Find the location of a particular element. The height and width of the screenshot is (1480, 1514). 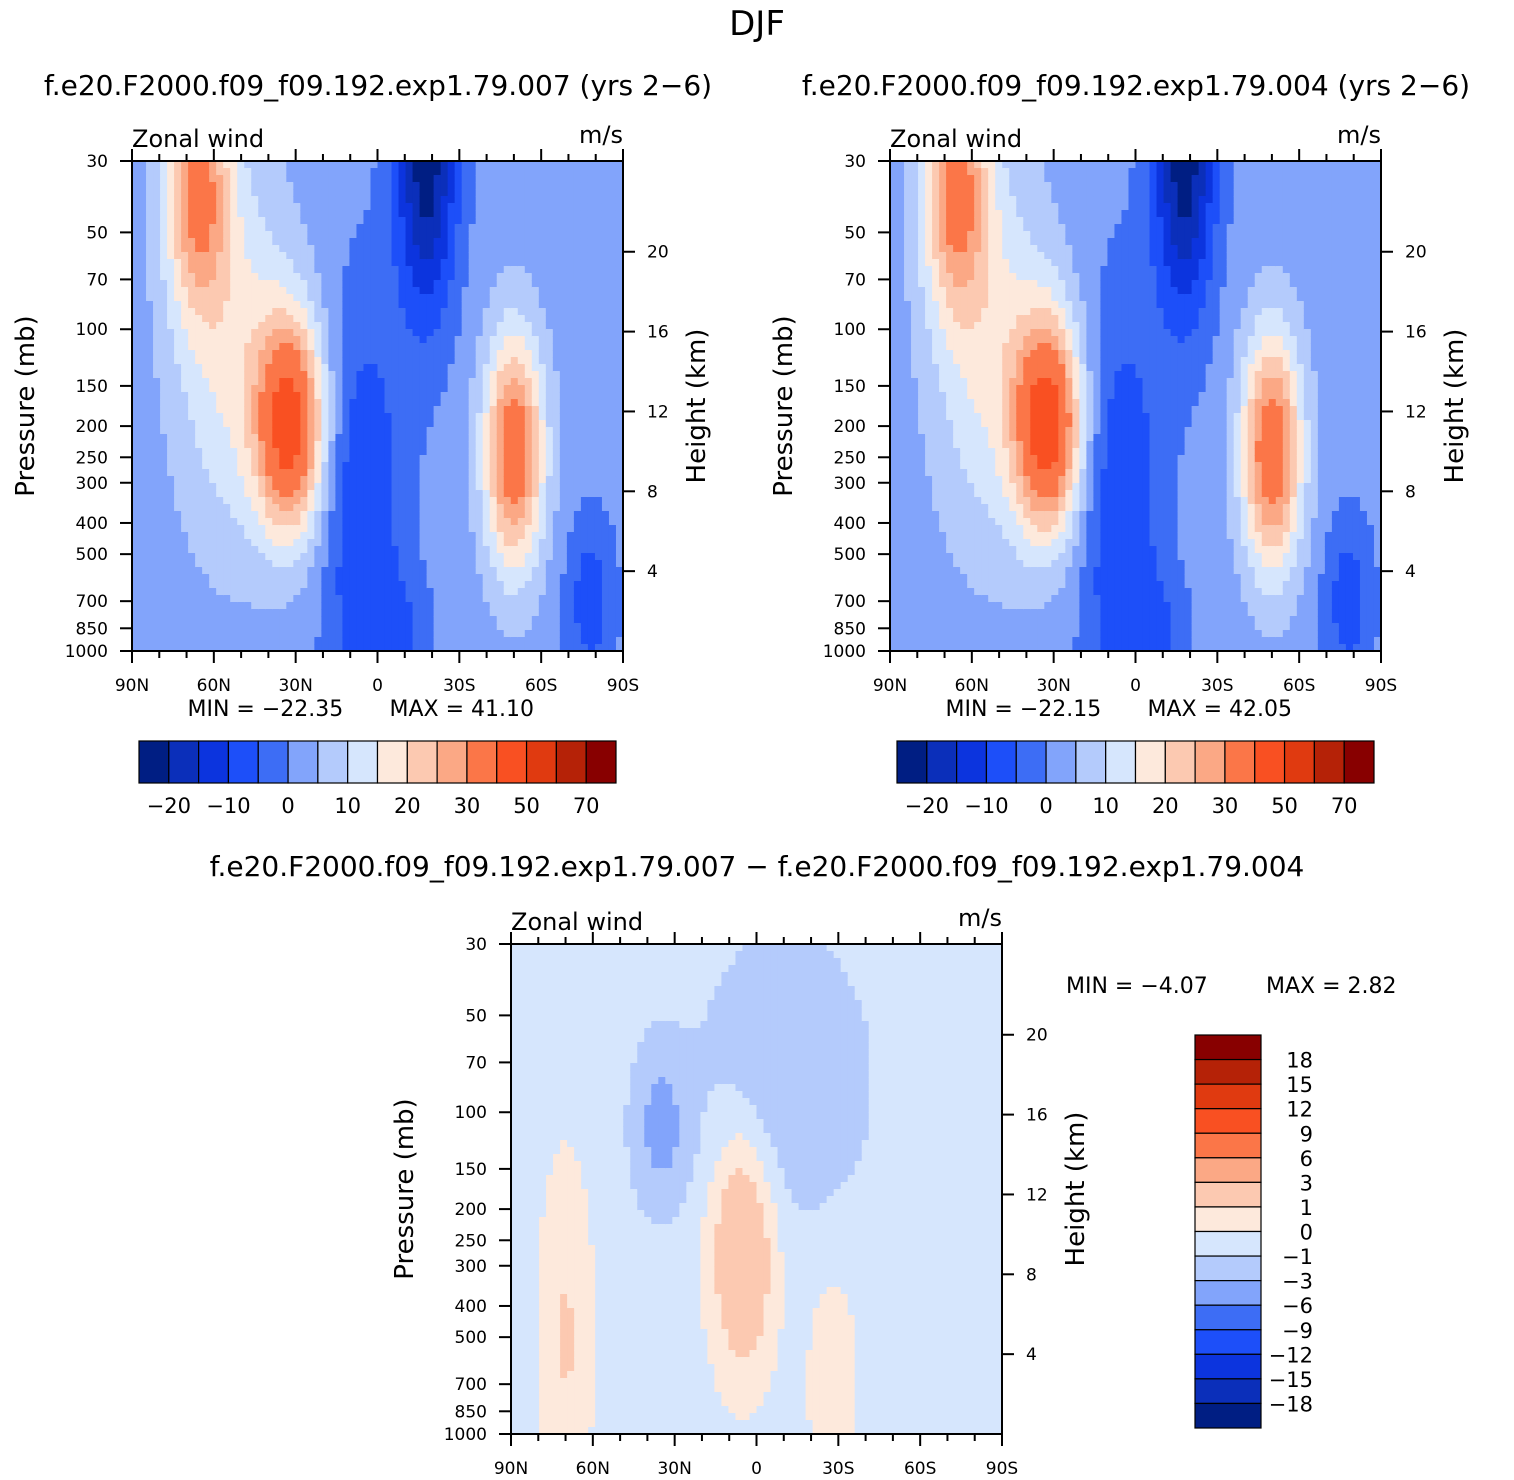

min-label: MIN = −22.35 is located at coordinates (266, 709).